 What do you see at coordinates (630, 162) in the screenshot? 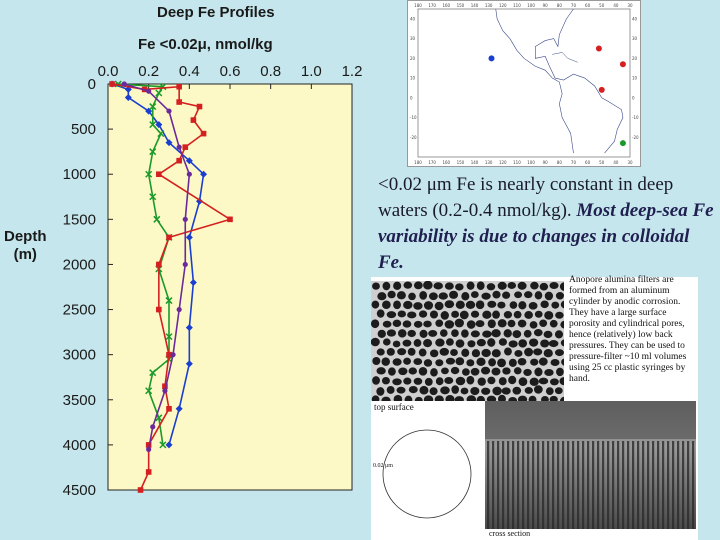
I see `map-lon-label: 30` at bounding box center [630, 162].